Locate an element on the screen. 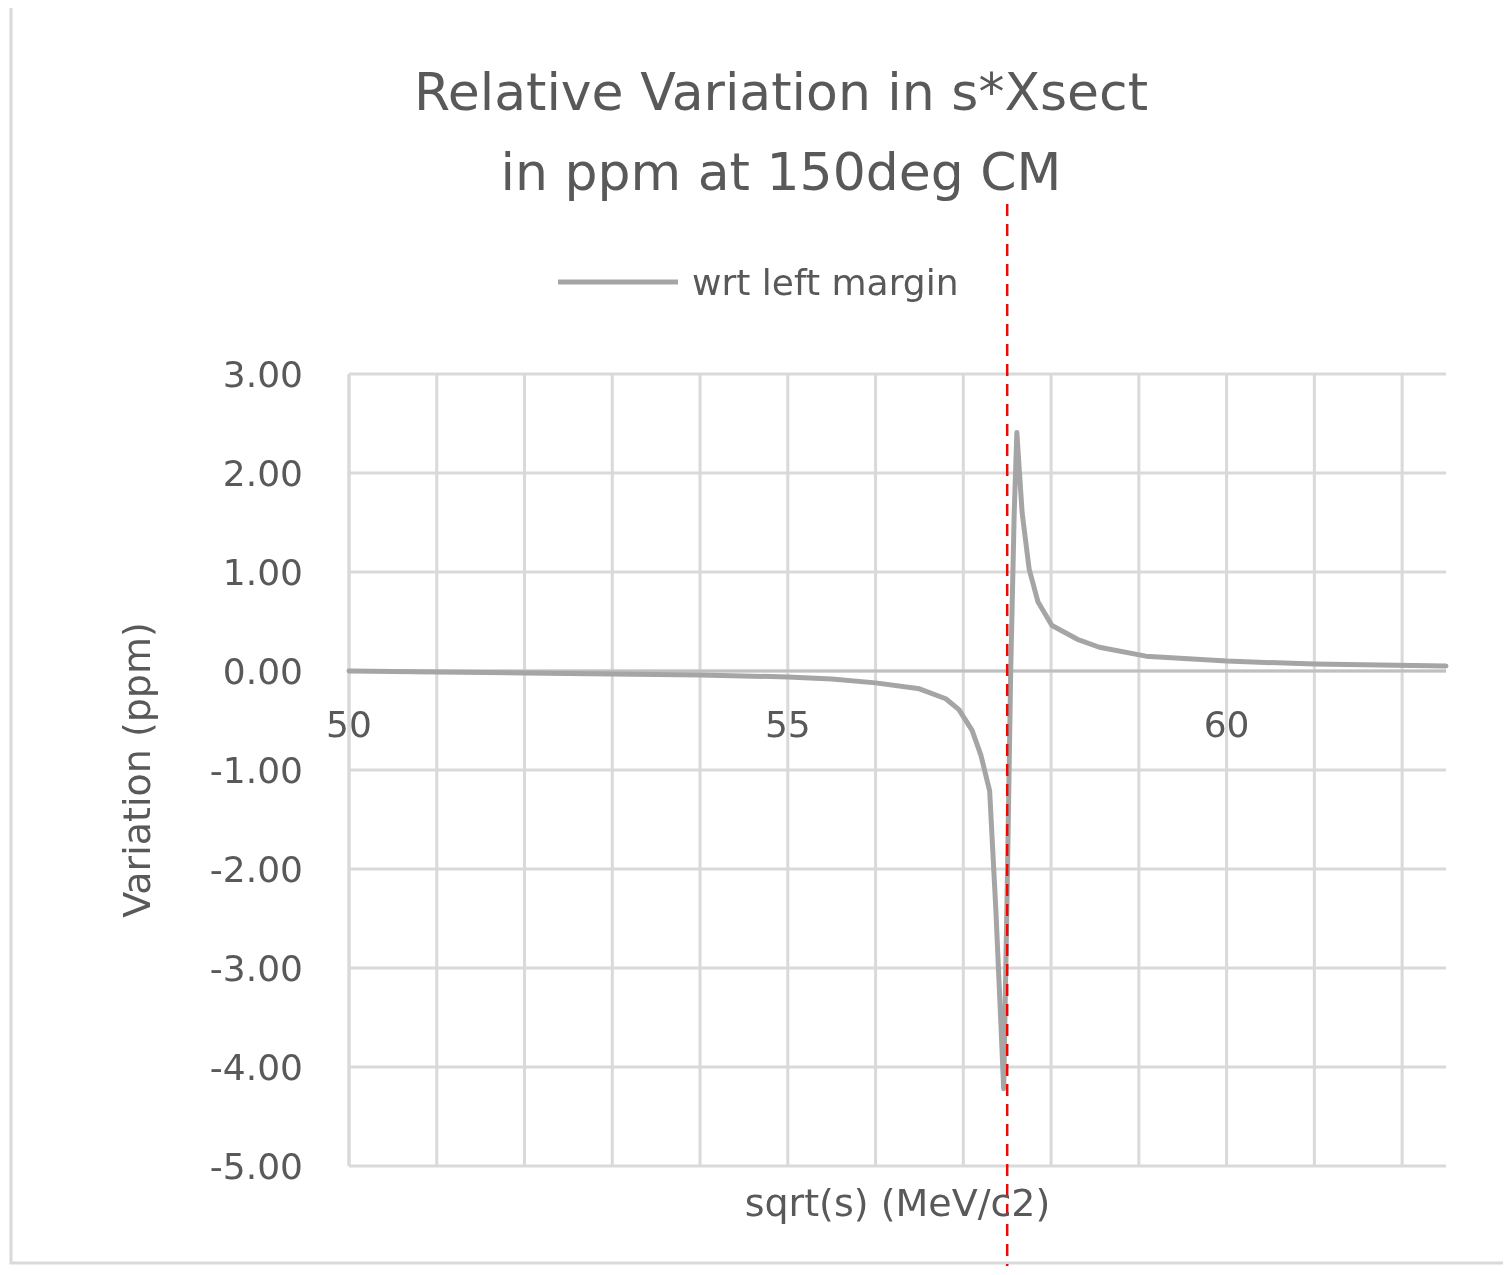 The image size is (1511, 1275). y-tick-label: 1.00 is located at coordinates (262, 572).